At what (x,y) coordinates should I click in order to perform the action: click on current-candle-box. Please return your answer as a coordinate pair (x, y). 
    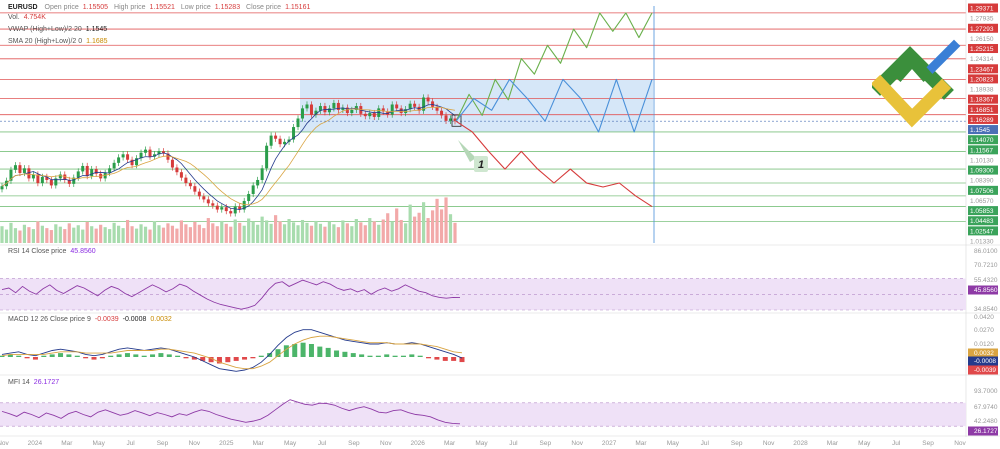
    Looking at the image, I should click on (456, 120).